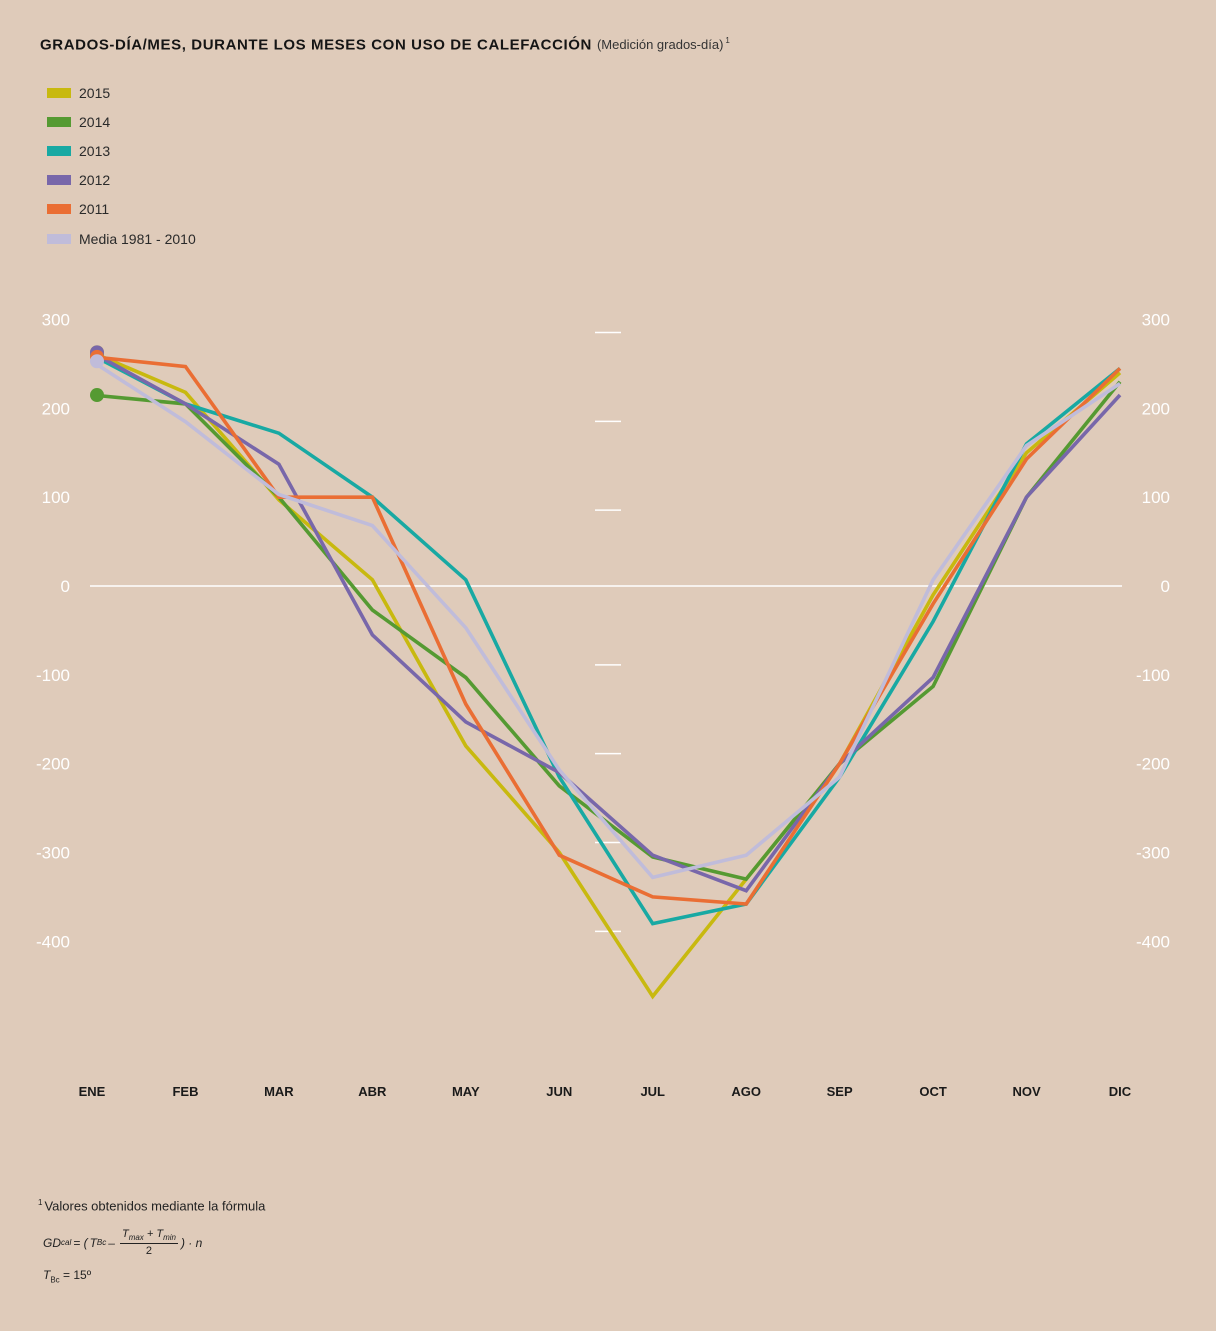 Image resolution: width=1216 pixels, height=1331 pixels. I want to click on y-tick-label-right: 100, so click(1156, 497).